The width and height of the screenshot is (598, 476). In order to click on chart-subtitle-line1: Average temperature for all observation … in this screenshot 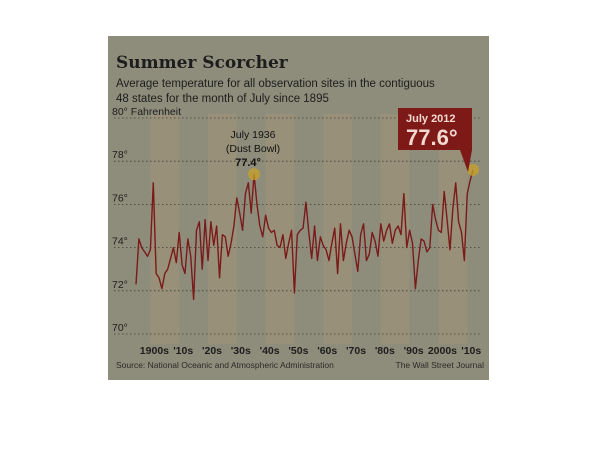, I will do `click(275, 84)`.